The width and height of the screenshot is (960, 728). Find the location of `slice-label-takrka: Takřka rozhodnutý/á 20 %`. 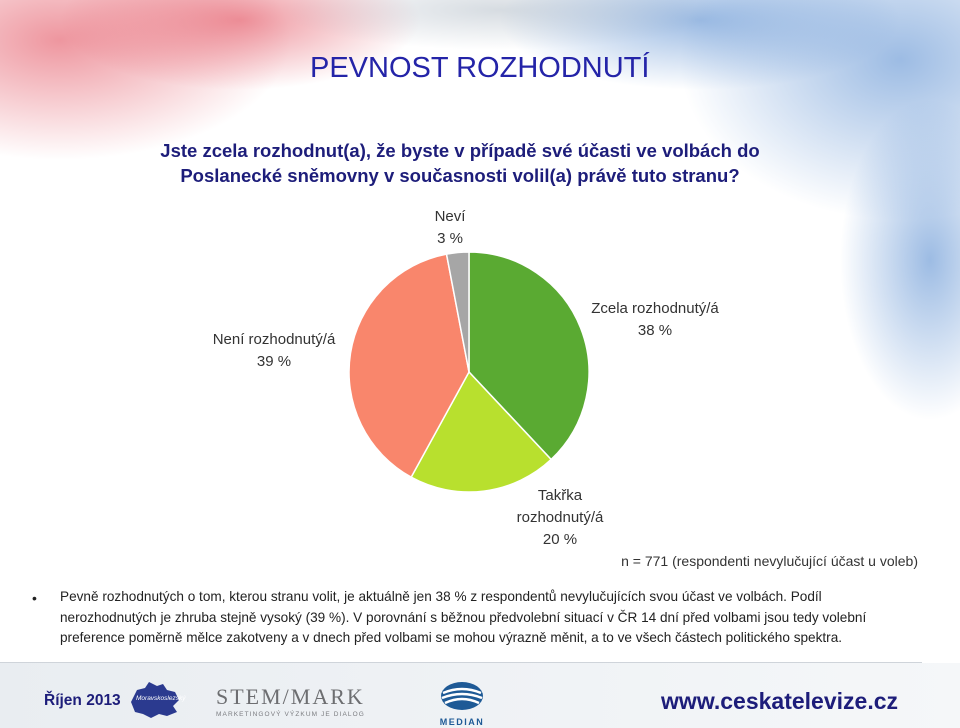

slice-label-takrka: Takřka rozhodnutý/á 20 % is located at coordinates (560, 518).